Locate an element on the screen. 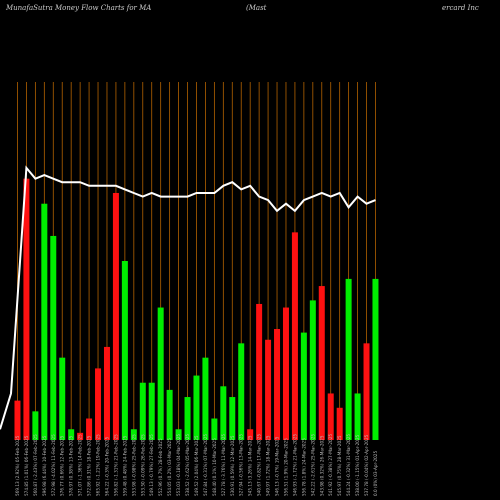  x-tick-label: 548.40 (0.1%) 10-Mar-2025 is located at coordinates (214, 467).